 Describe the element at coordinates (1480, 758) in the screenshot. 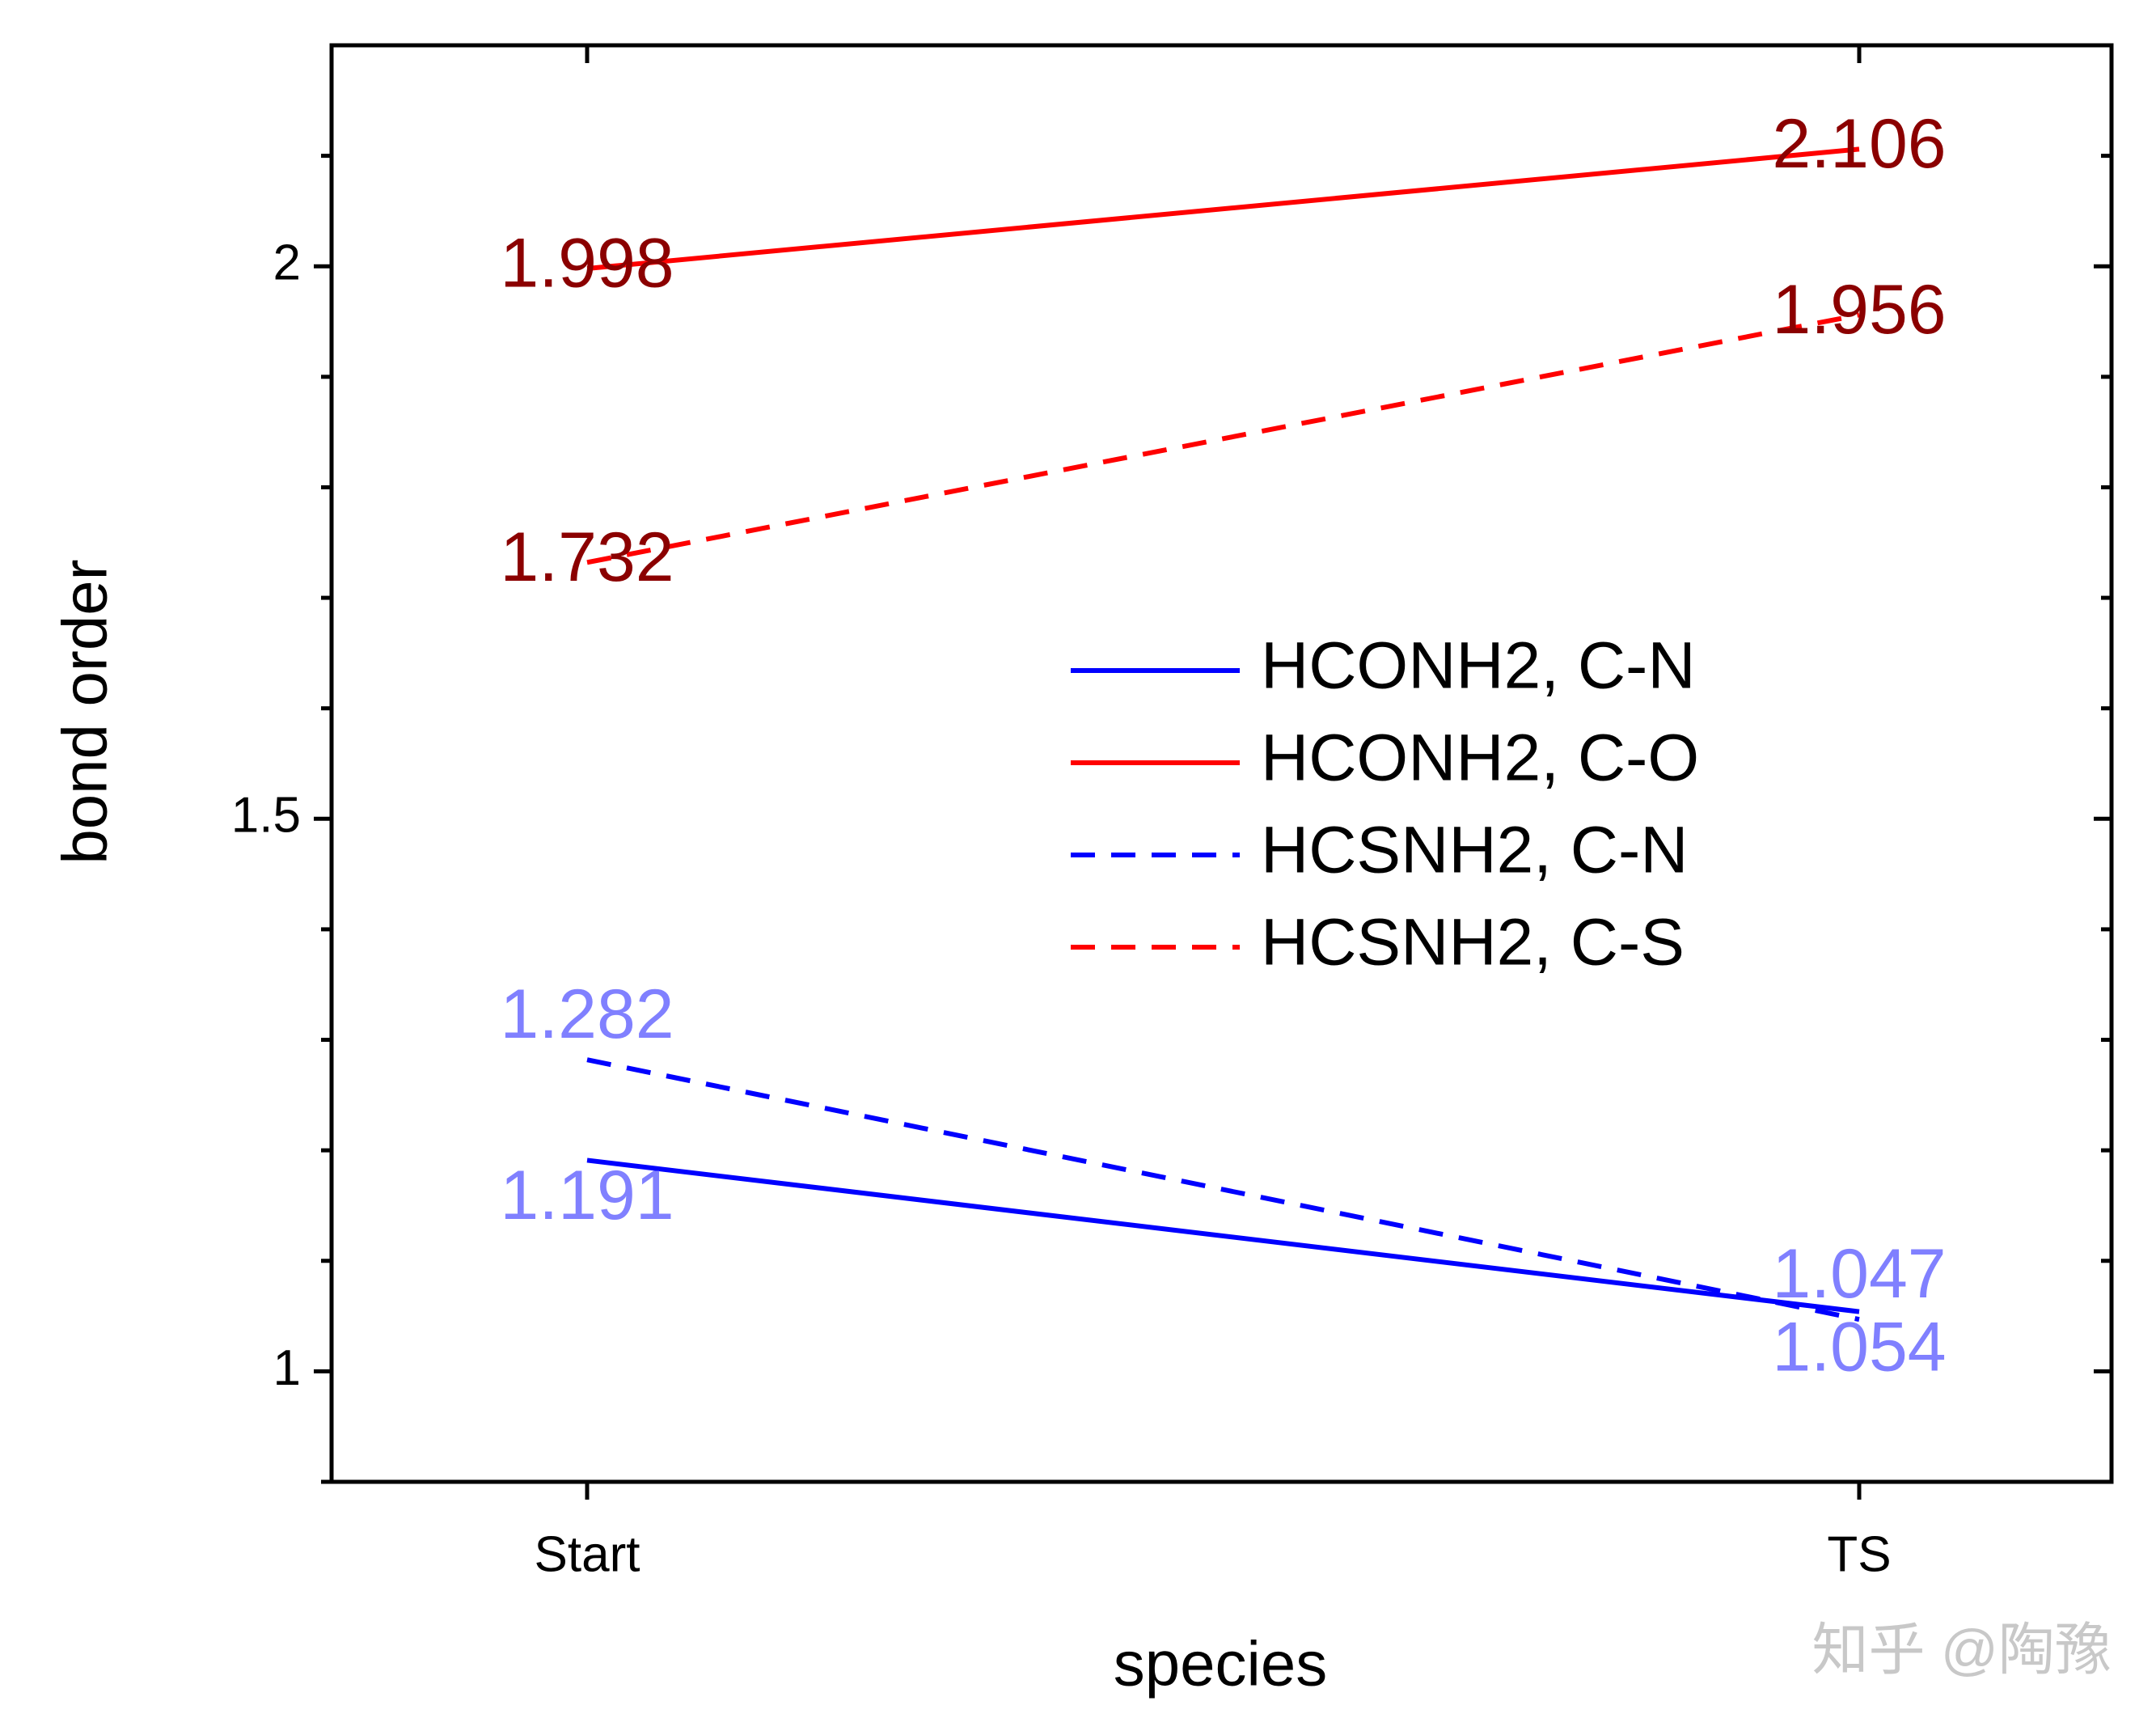

I see `legend-label: HCONH2, C-O` at that location.